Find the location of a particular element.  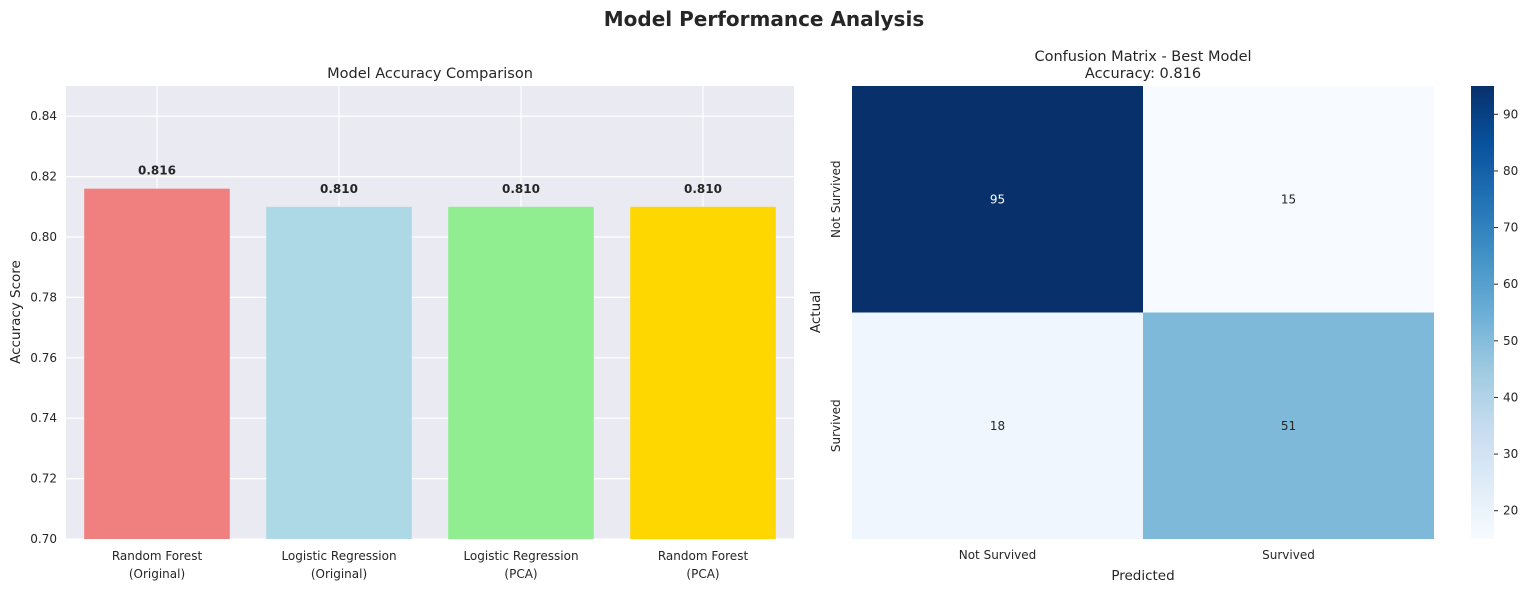

figure-title: Model Performance Analysis is located at coordinates (764, 19).